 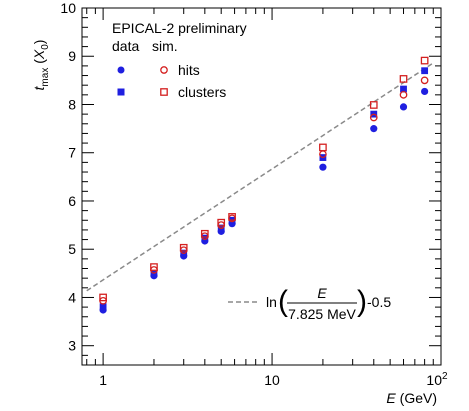 I want to click on y-tick-label: 6, so click(x=72, y=201).